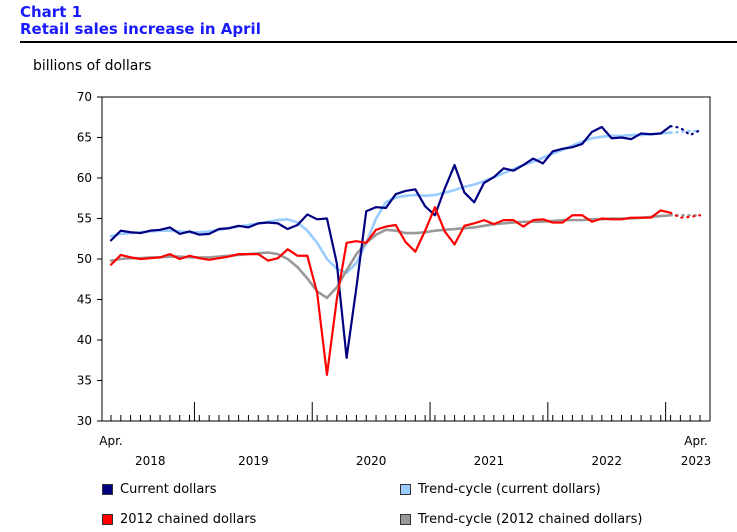 The width and height of the screenshot is (737, 532). I want to click on y-tick-label-70: 70, so click(84, 97).